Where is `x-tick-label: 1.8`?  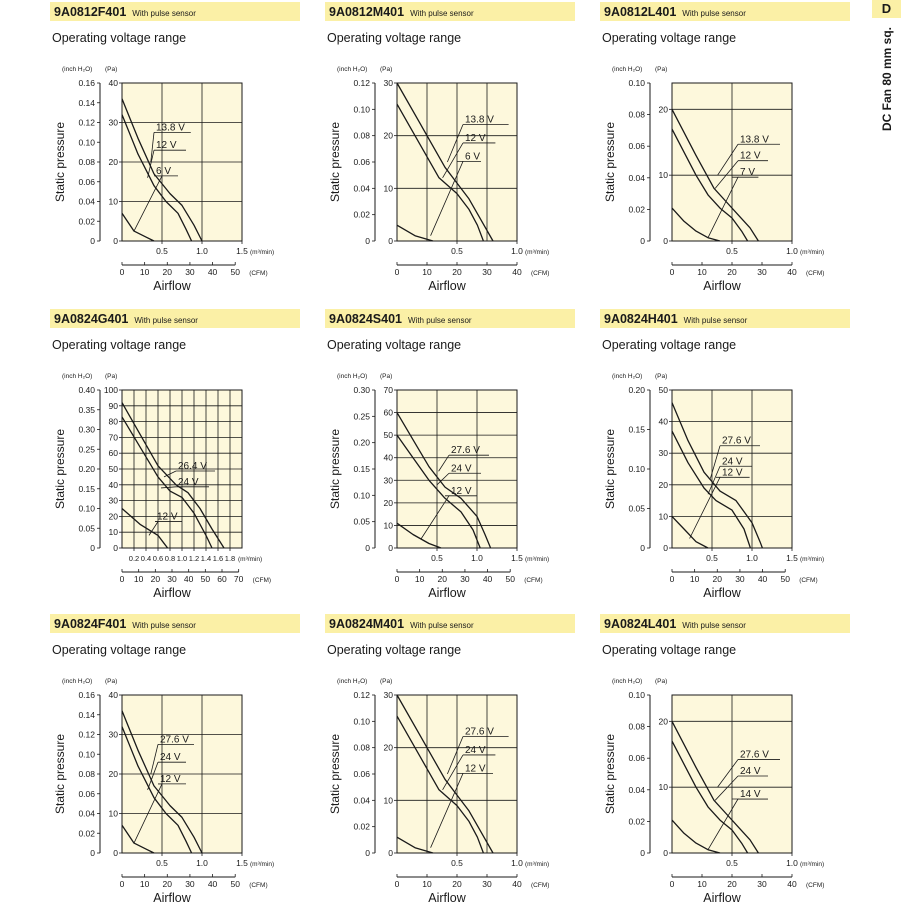 x-tick-label: 1.8 is located at coordinates (230, 558).